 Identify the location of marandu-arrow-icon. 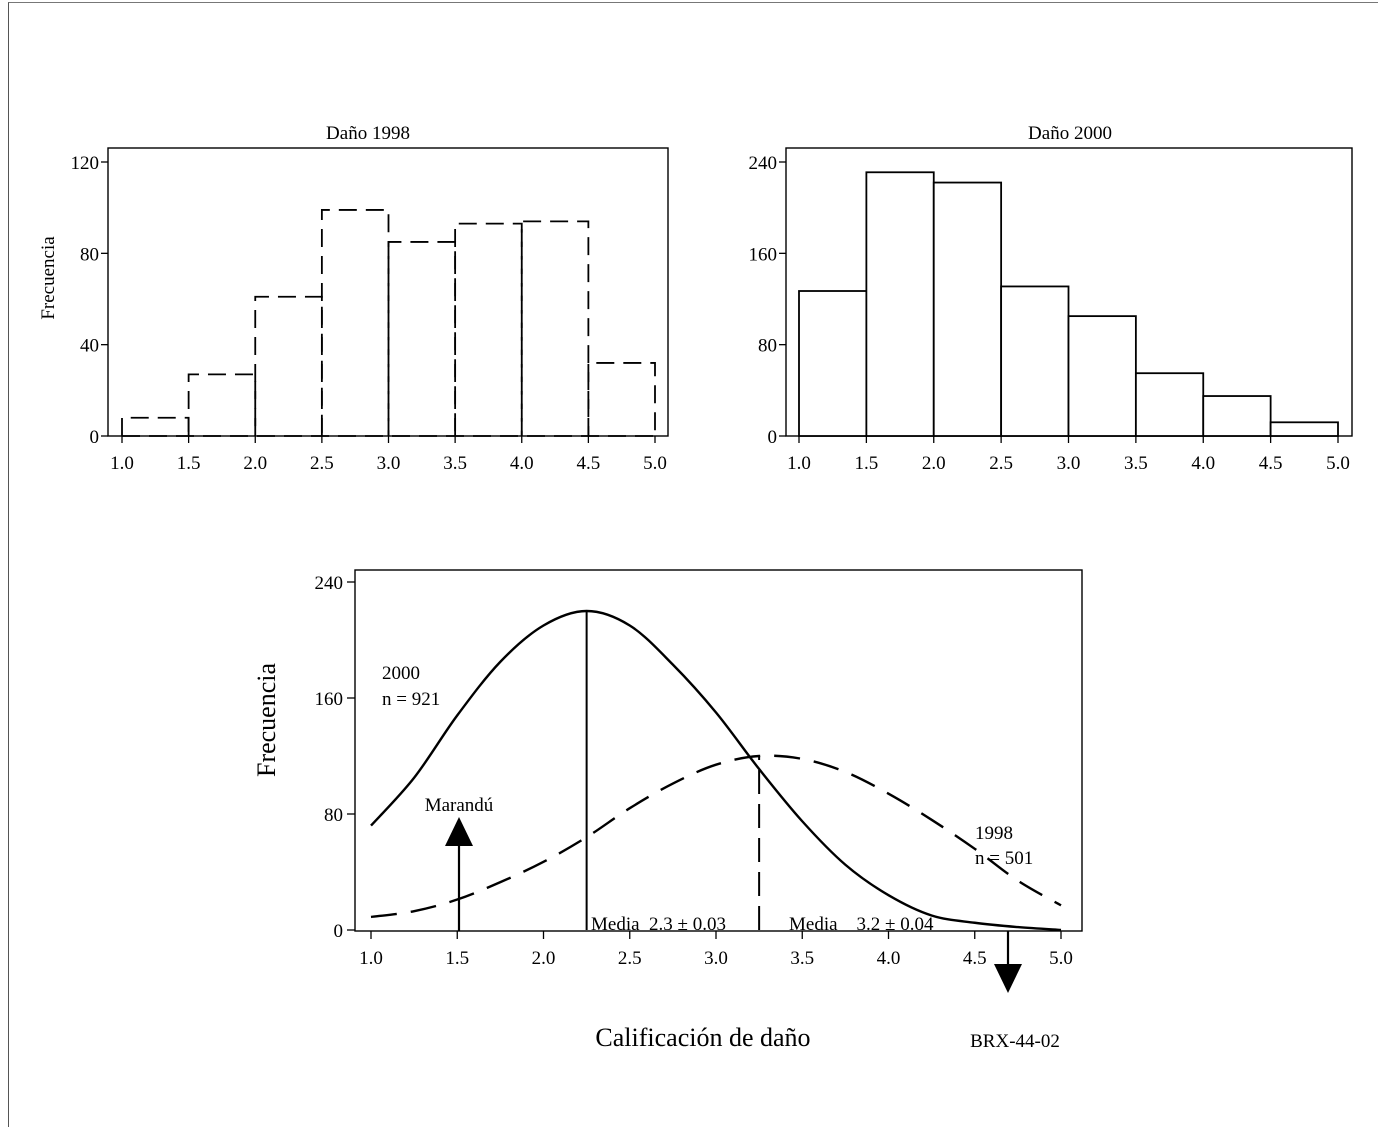
(459, 874).